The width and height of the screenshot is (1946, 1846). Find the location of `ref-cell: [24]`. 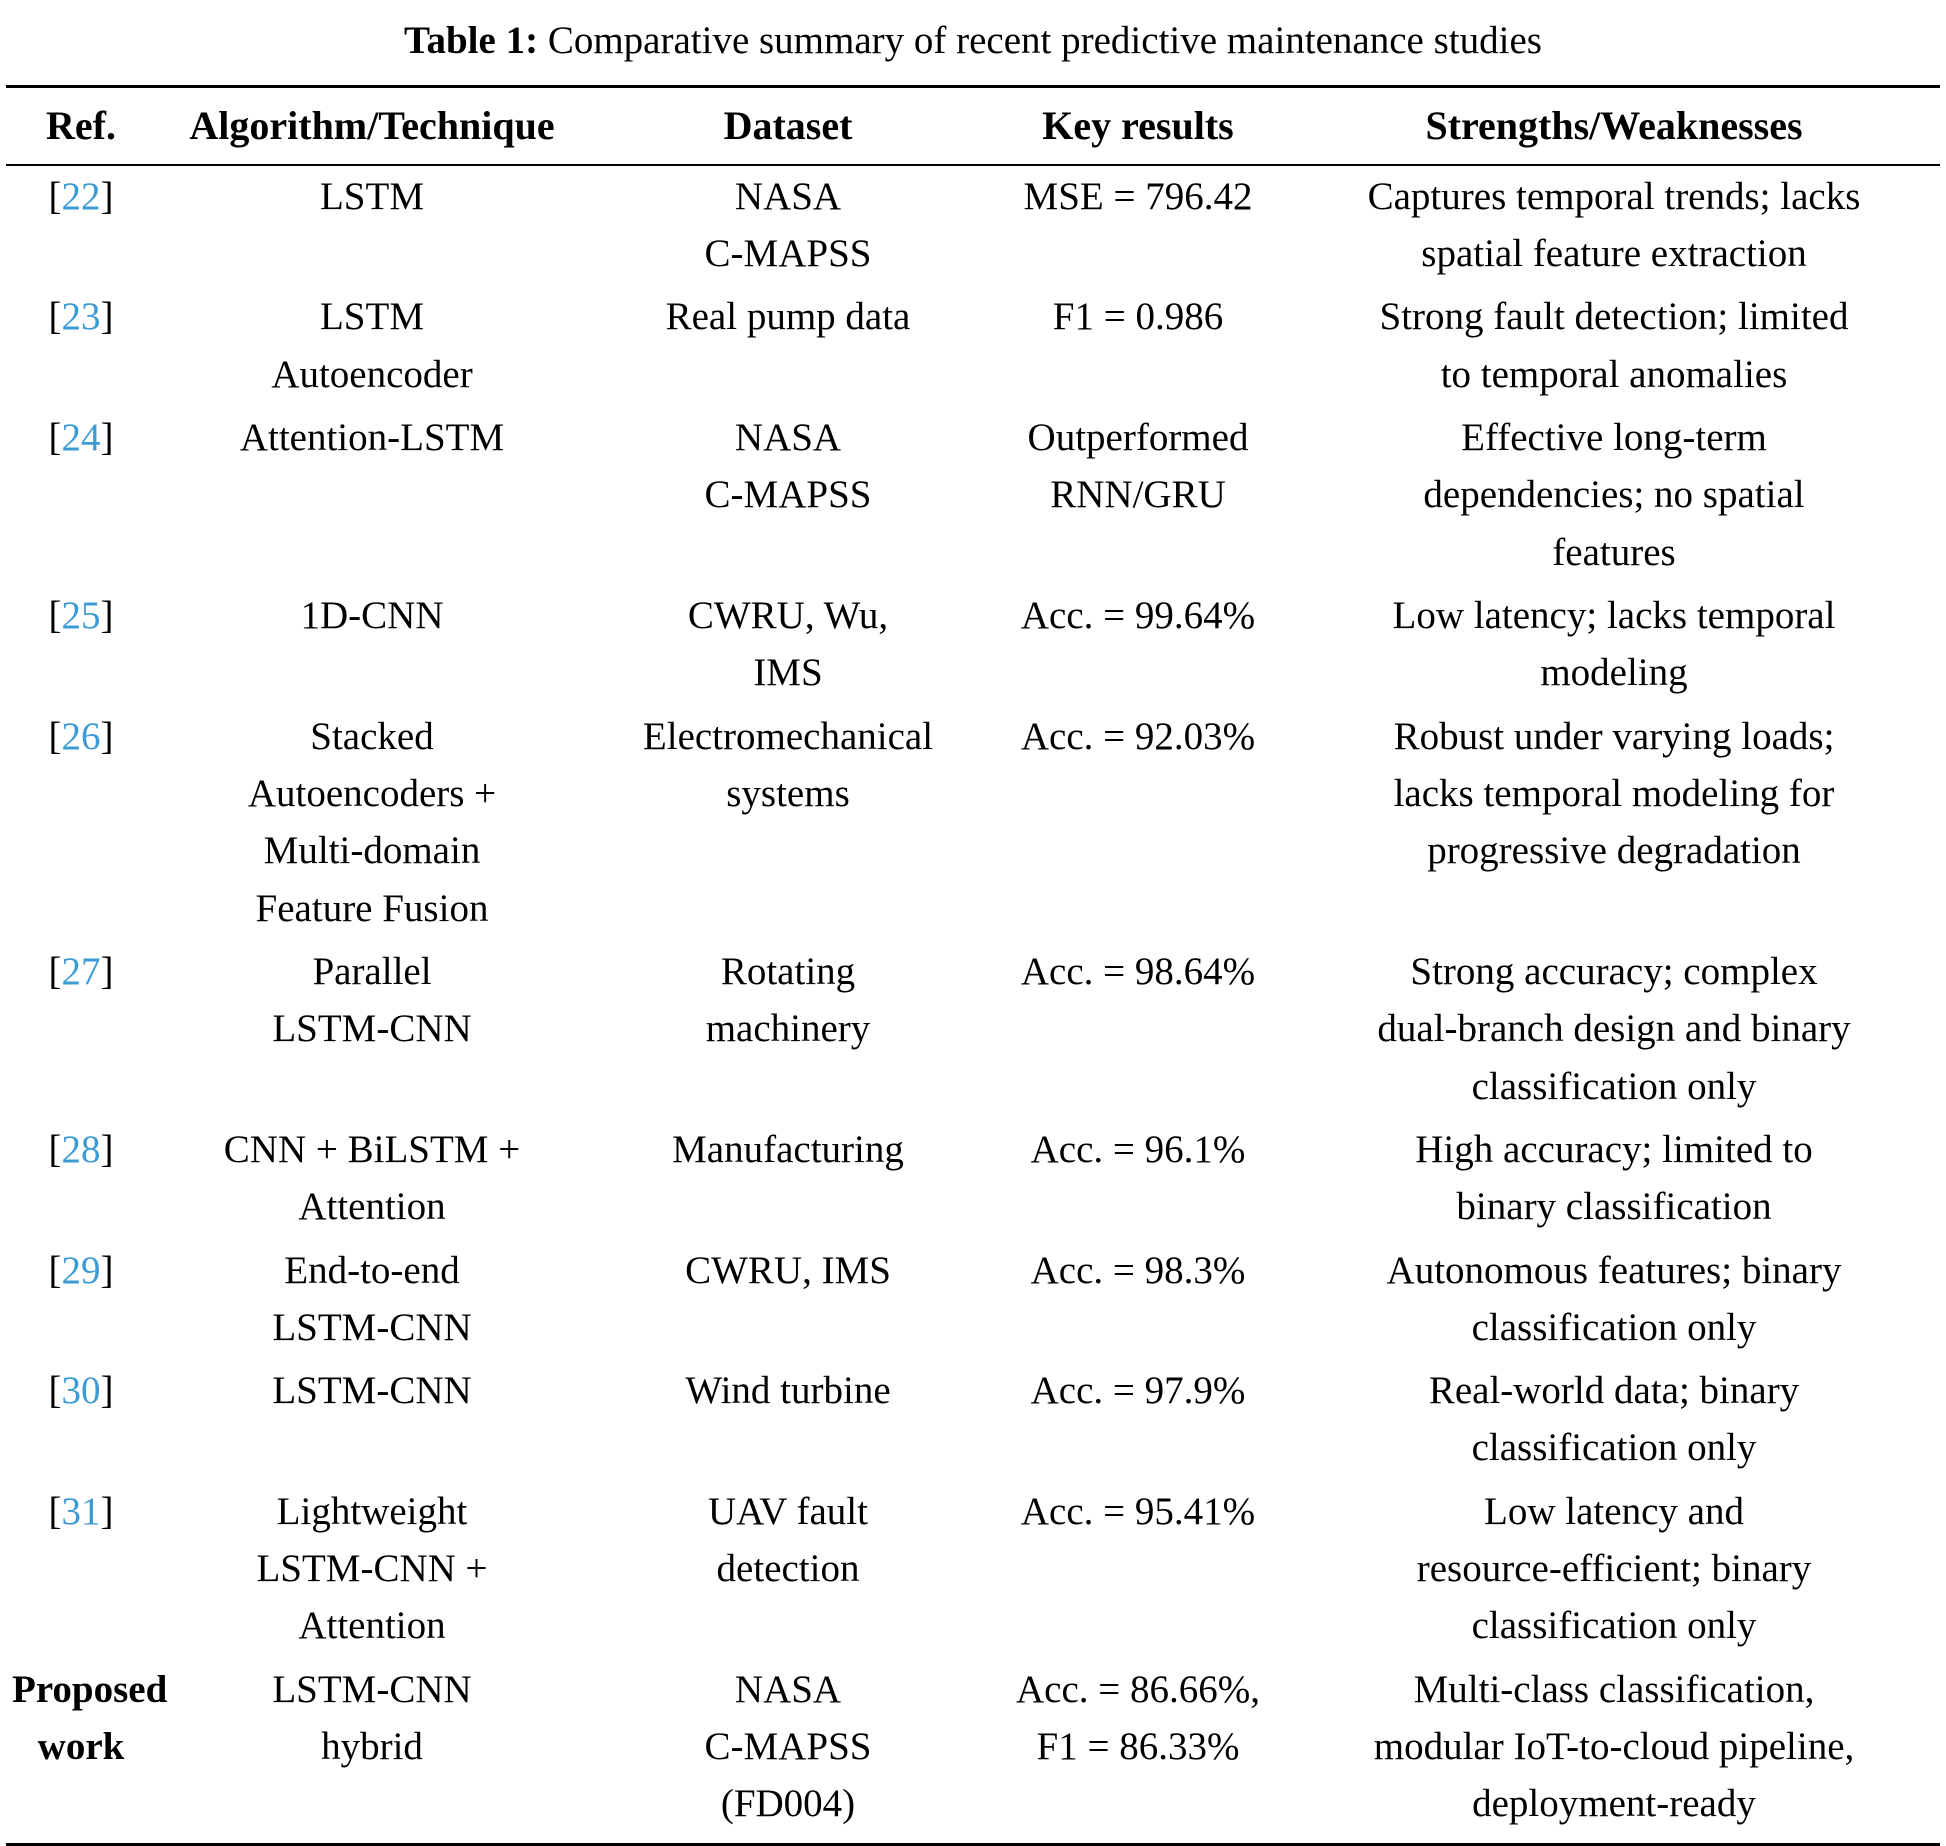

ref-cell: [24] is located at coordinates (81, 437).